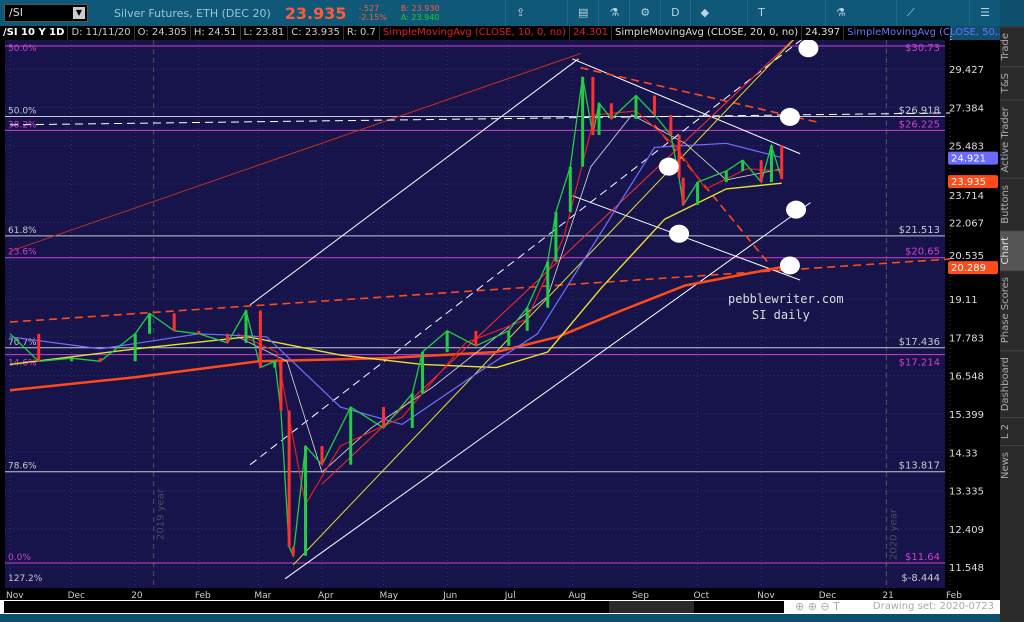 Image resolution: width=1024 pixels, height=622 pixels. Describe the element at coordinates (19, 558) in the screenshot. I see `fib-percent-label: 0.0%` at that location.